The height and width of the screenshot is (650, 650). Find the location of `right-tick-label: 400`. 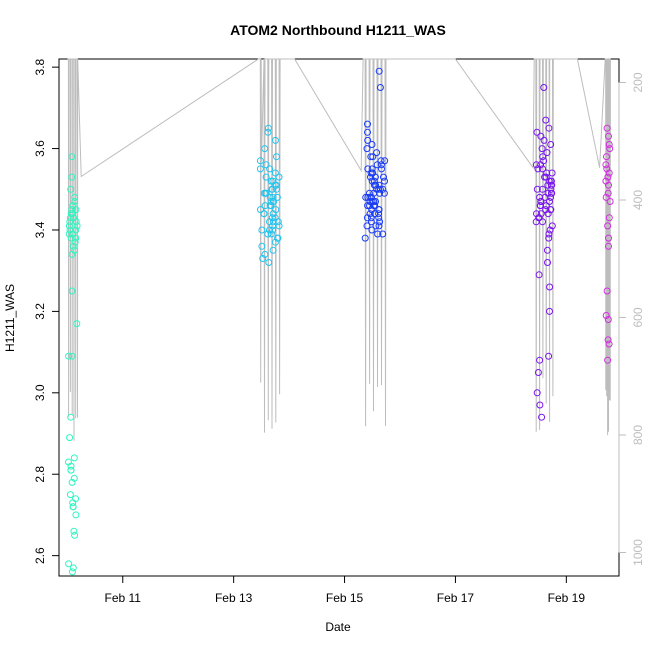

right-tick-label: 400 is located at coordinates (638, 200).